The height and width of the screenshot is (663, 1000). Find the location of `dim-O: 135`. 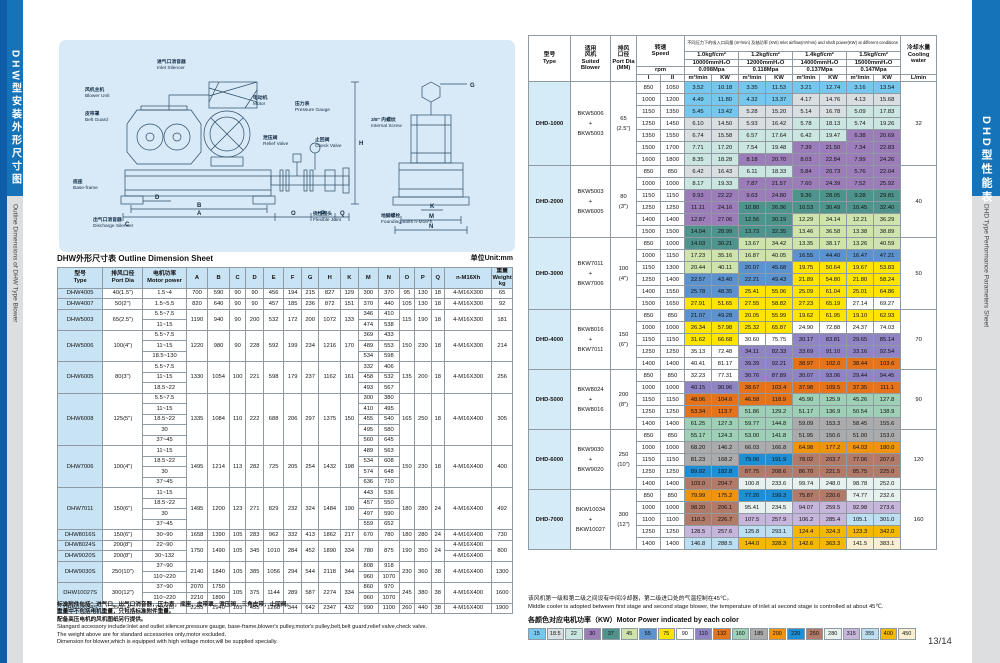

dim-O: 135 is located at coordinates (407, 377).